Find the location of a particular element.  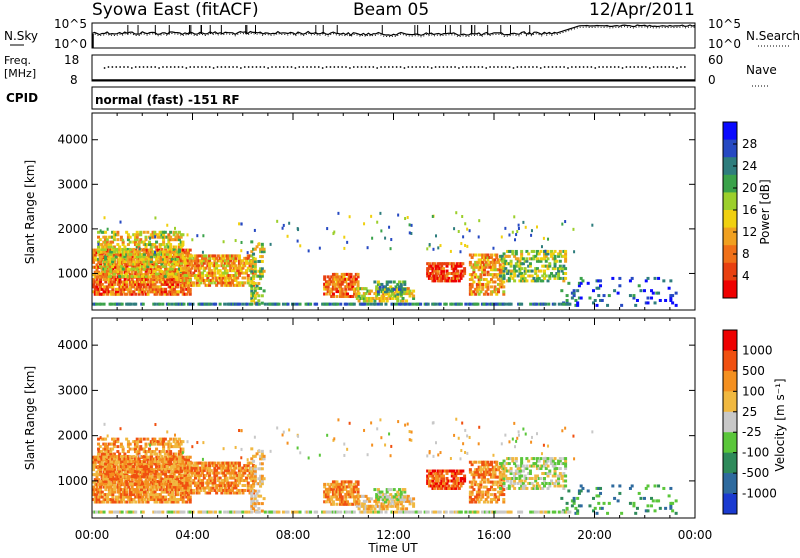

power-colorbar-tick-label: 20 is located at coordinates (749, 188).